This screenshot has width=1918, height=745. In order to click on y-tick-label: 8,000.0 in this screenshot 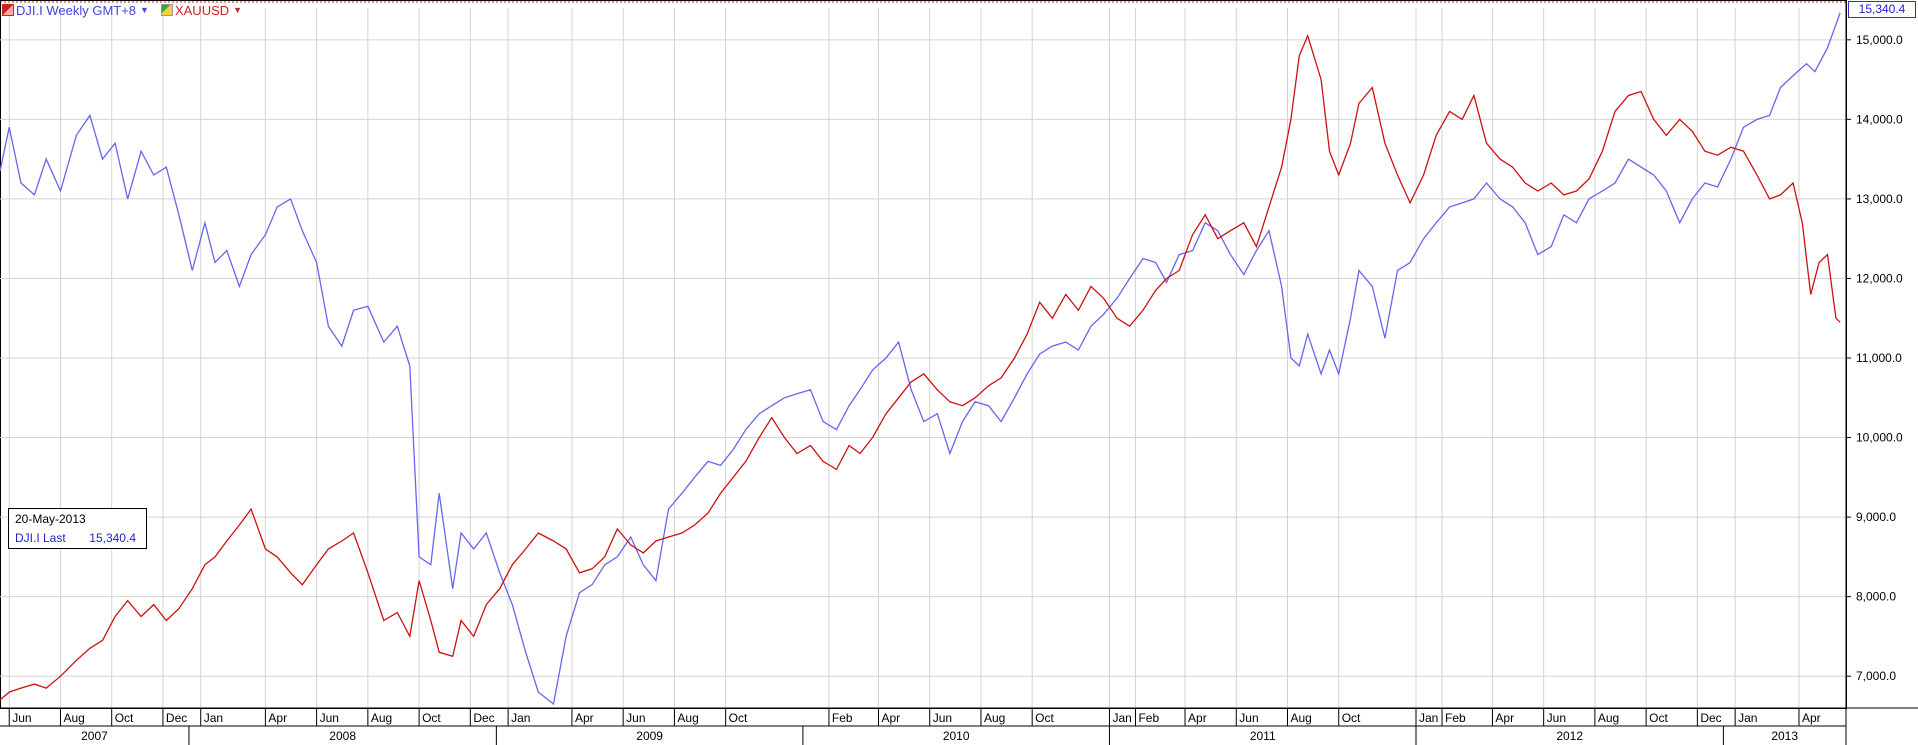, I will do `click(1876, 597)`.